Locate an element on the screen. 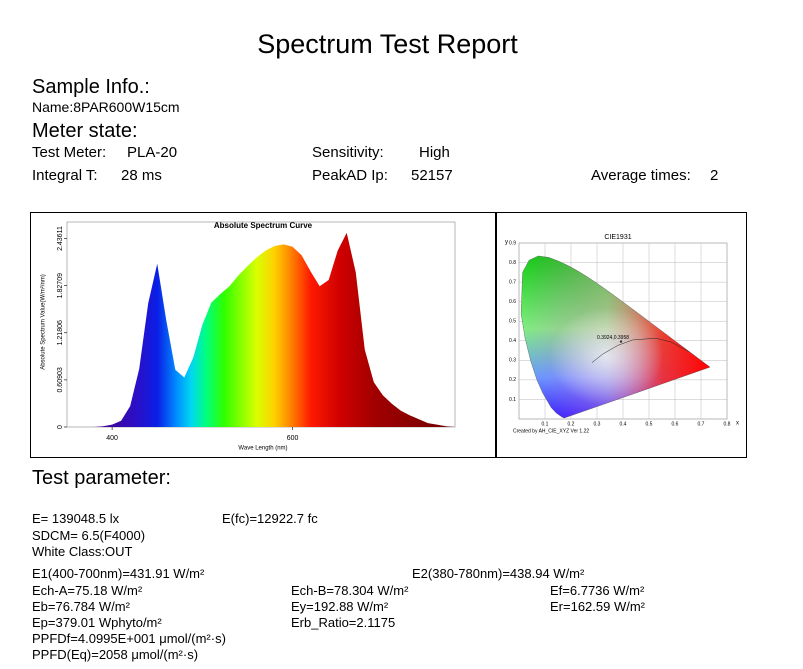 Image resolution: width=803 pixels, height=669 pixels. parameter: Er=162.59 W/m² is located at coordinates (598, 606).